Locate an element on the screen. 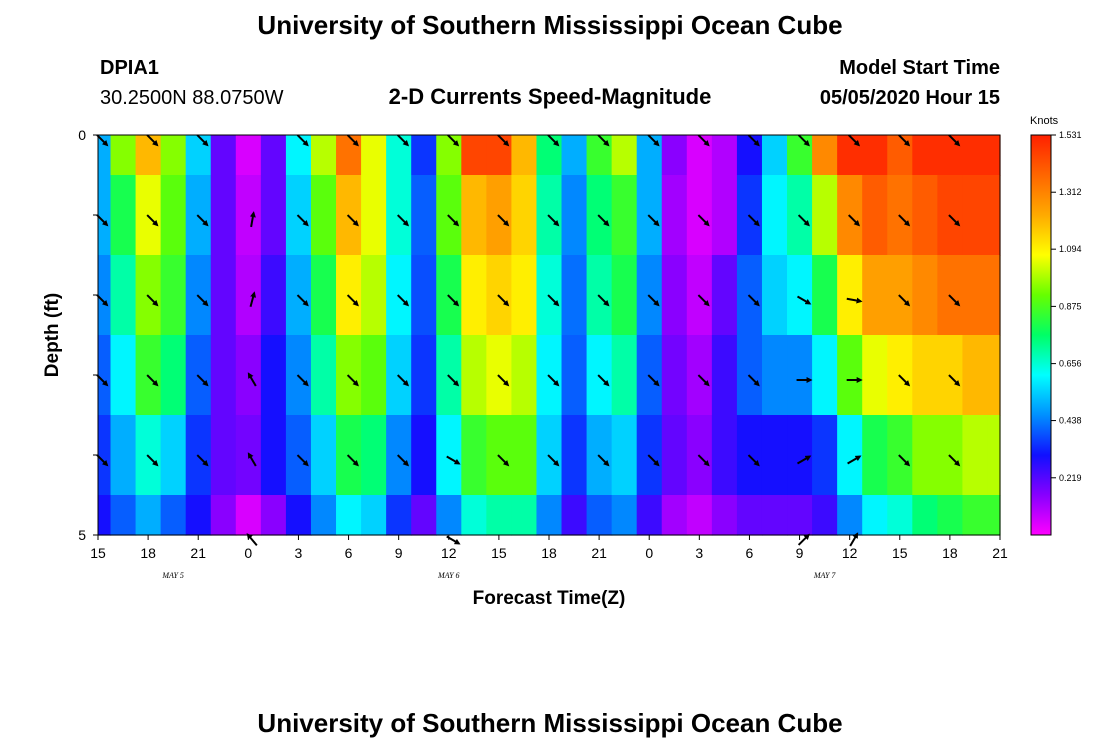 This screenshot has width=1100, height=750. colorbar-tick-label: 1.312 is located at coordinates (1070, 192).